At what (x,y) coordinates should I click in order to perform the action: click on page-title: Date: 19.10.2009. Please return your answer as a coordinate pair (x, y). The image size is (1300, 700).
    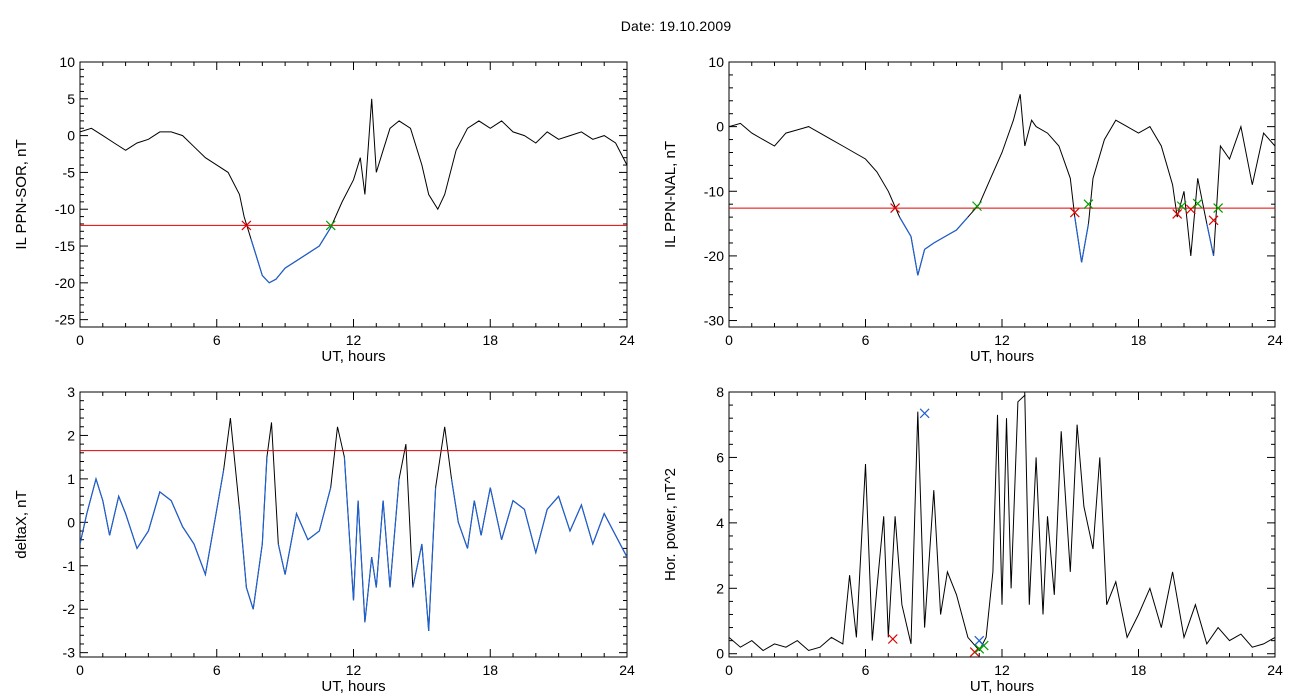
    Looking at the image, I should click on (676, 26).